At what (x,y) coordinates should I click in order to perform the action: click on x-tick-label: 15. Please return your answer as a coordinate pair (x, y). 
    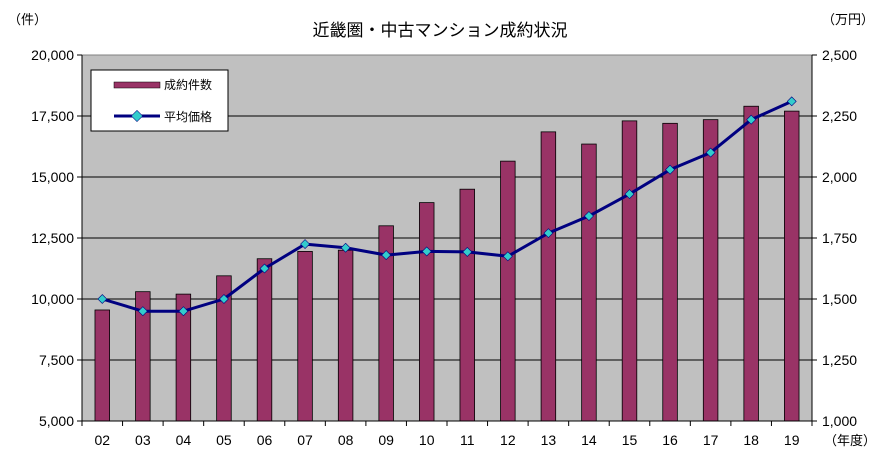
    Looking at the image, I should click on (630, 440).